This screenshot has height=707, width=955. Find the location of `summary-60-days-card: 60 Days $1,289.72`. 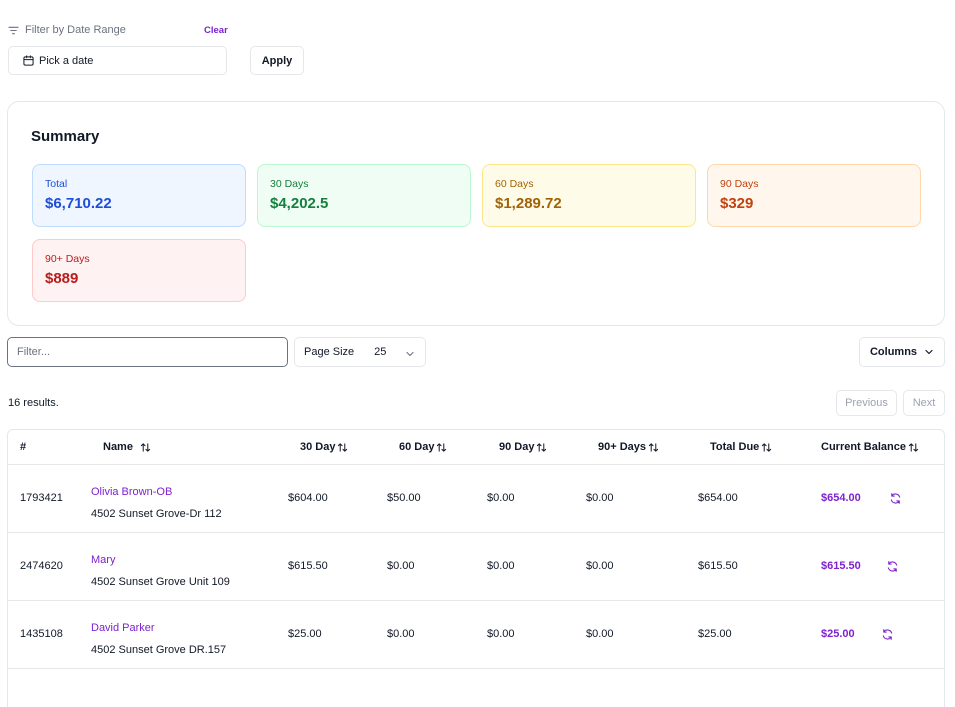

summary-60-days-card: 60 Days $1,289.72 is located at coordinates (589, 195).